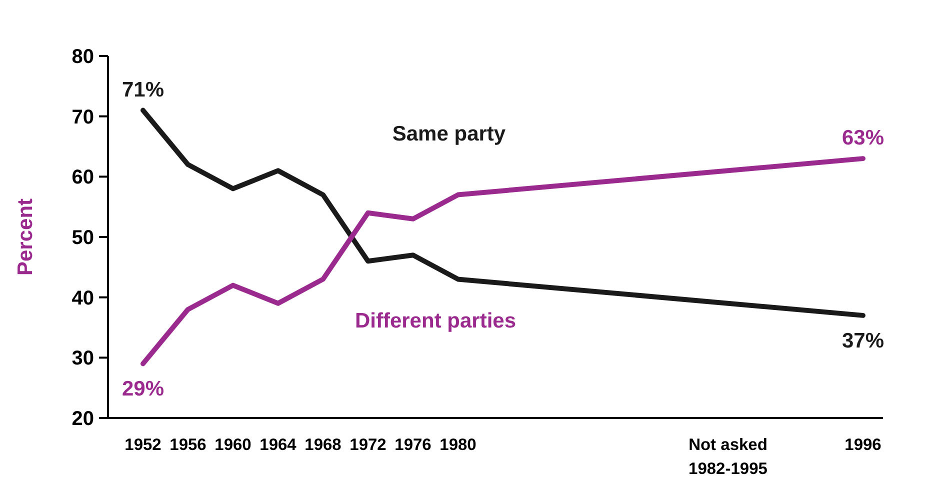 This screenshot has width=925, height=485. What do you see at coordinates (83, 359) in the screenshot?
I see `y-tick-label: 30` at bounding box center [83, 359].